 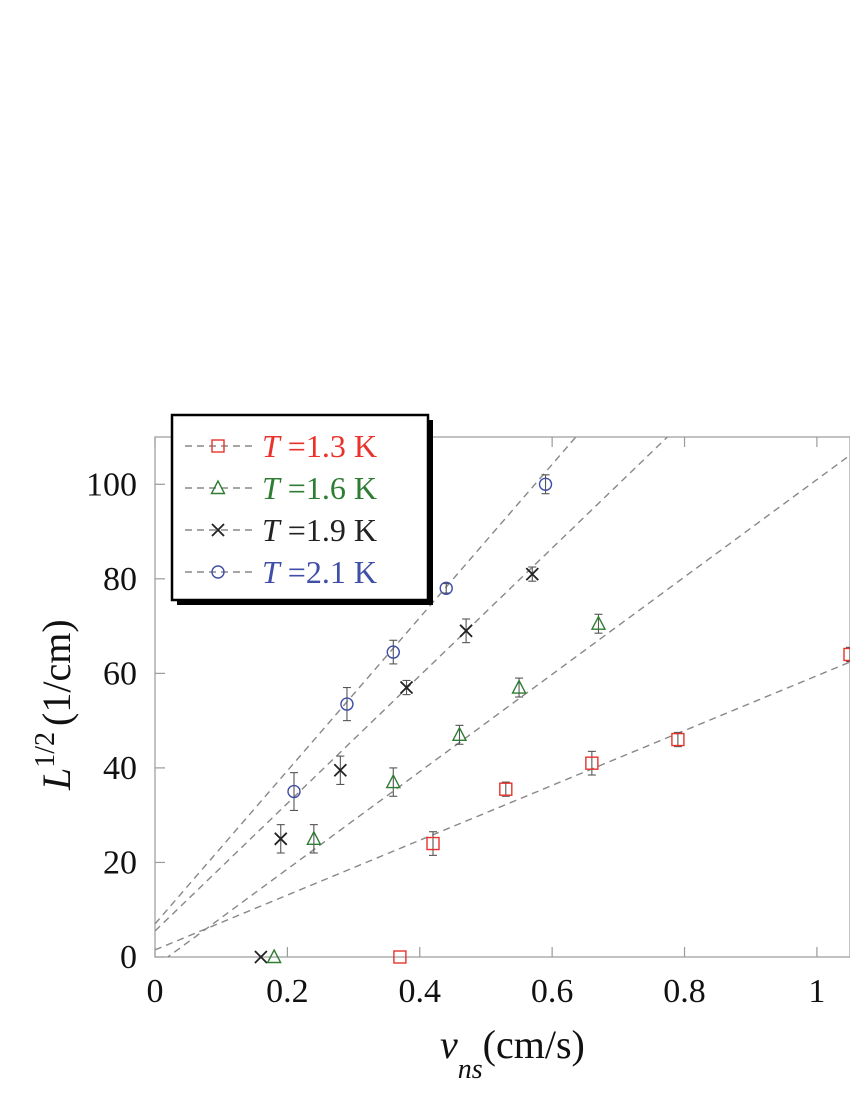 What do you see at coordinates (120, 673) in the screenshot?
I see `y-tick-label: 60` at bounding box center [120, 673].